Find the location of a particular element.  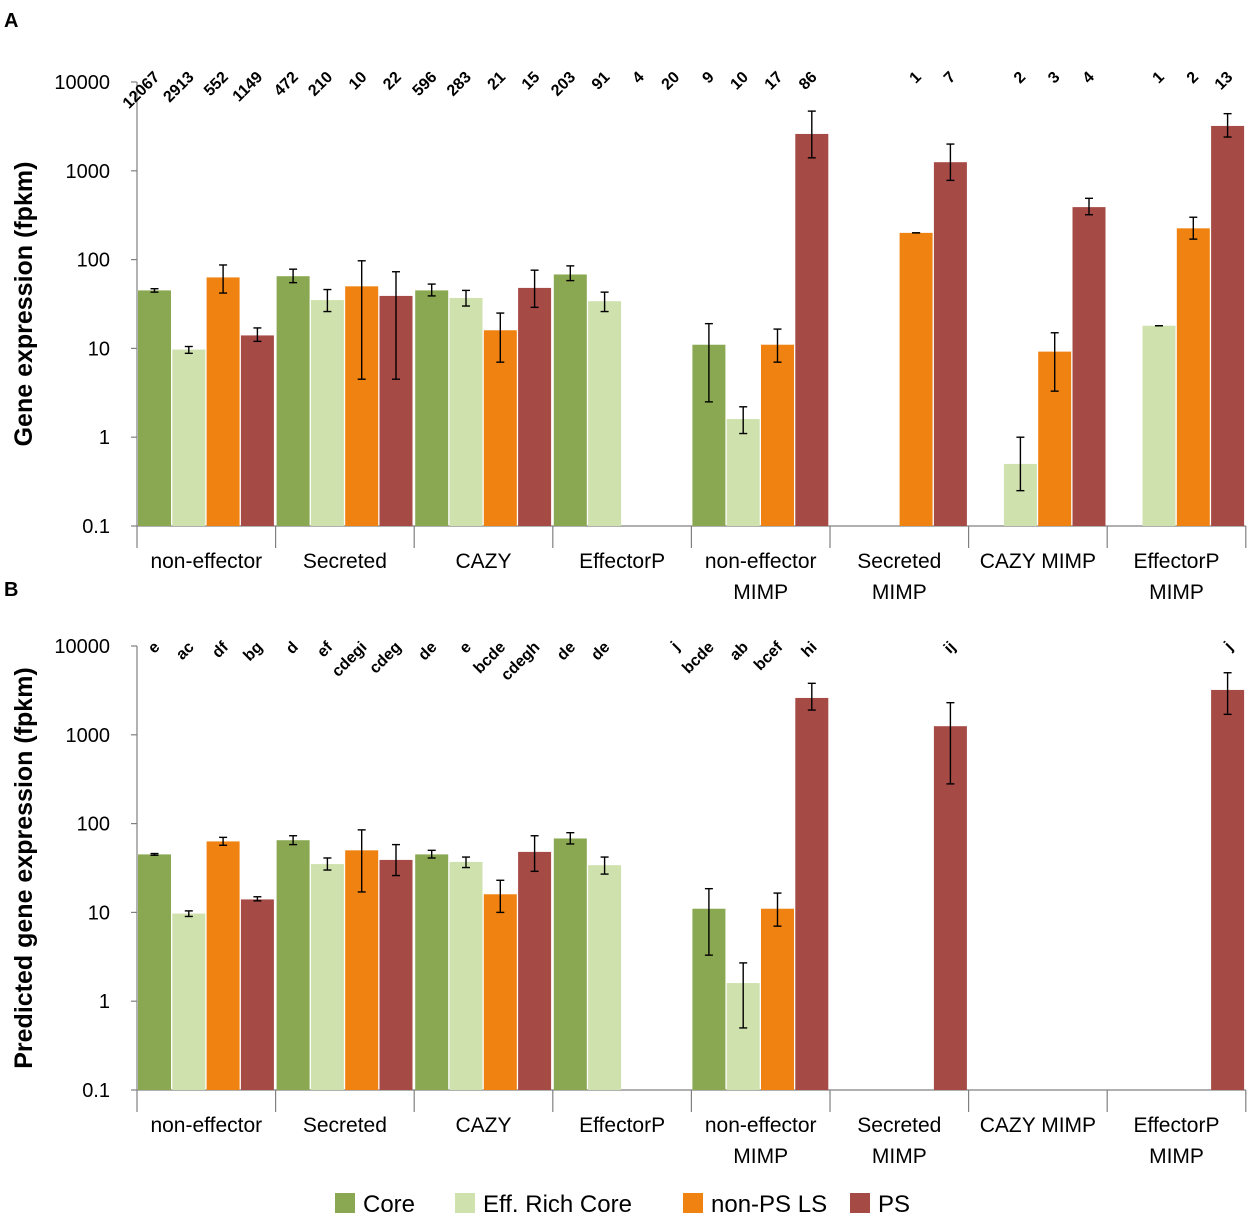

bar-annotation: 472 is located at coordinates (286, 84).